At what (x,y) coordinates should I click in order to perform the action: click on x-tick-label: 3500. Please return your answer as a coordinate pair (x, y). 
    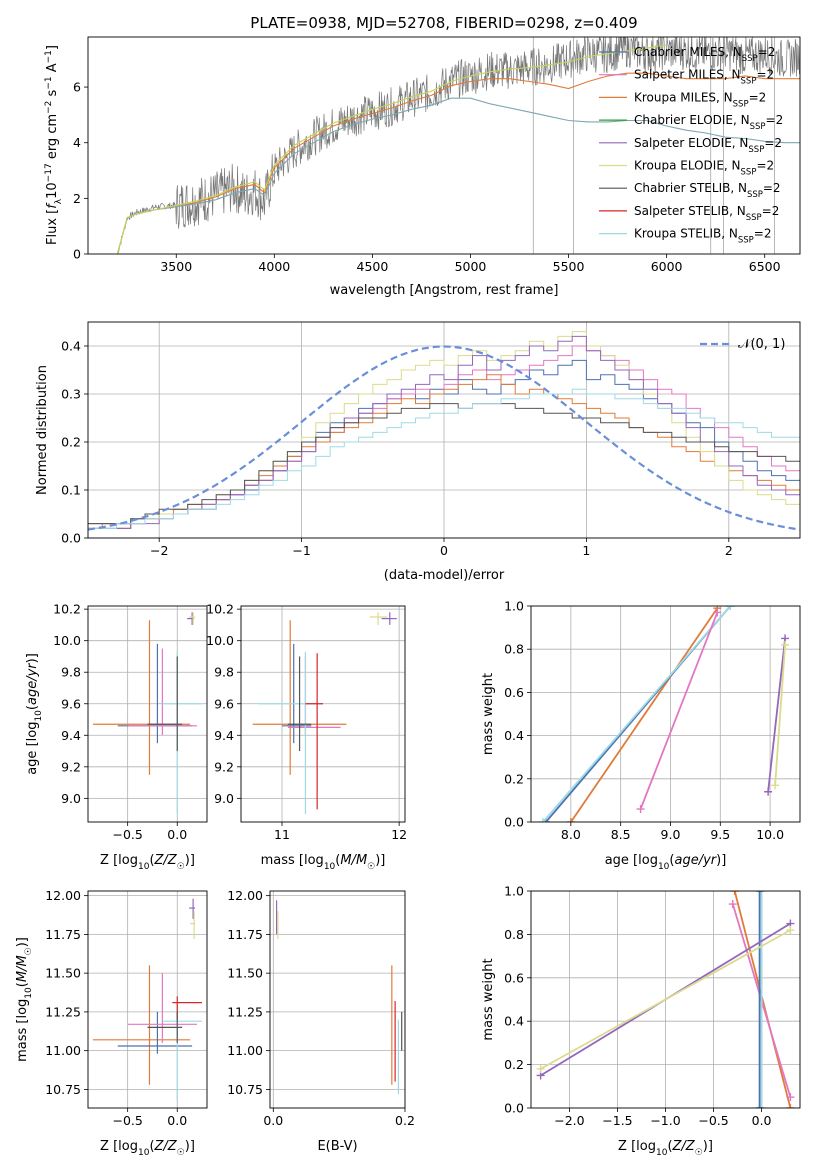
    Looking at the image, I should click on (176, 266).